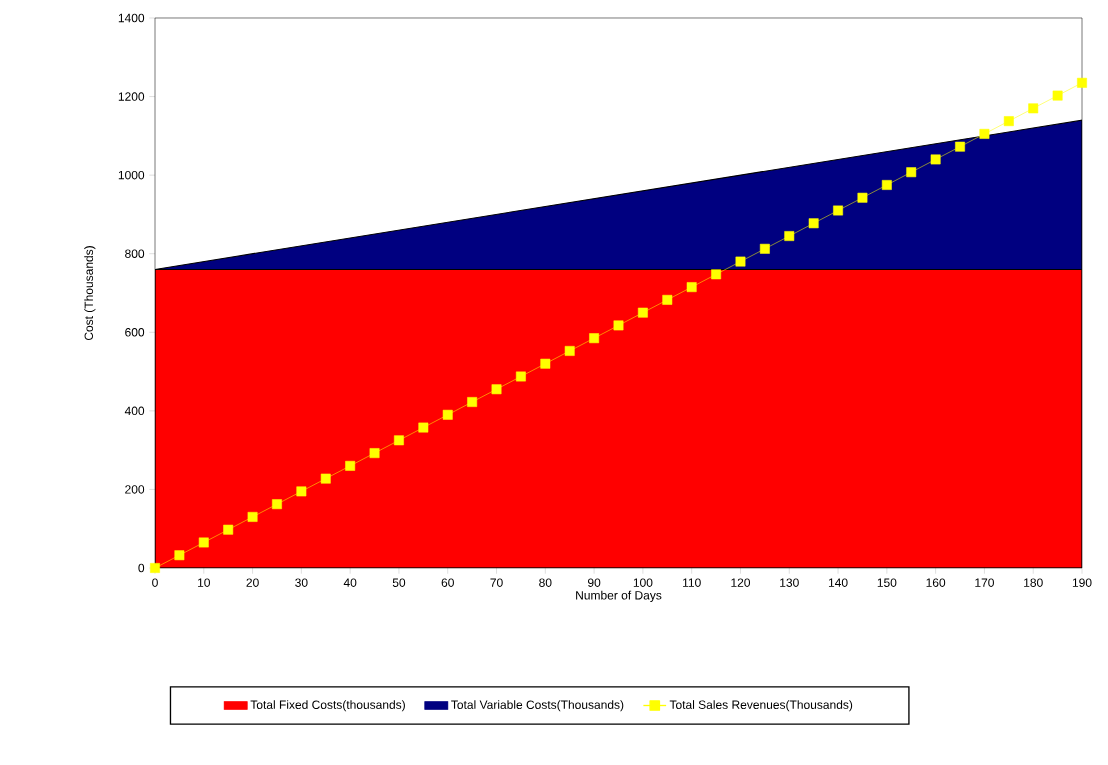  I want to click on x-tick-label: 180, so click(1033, 582).